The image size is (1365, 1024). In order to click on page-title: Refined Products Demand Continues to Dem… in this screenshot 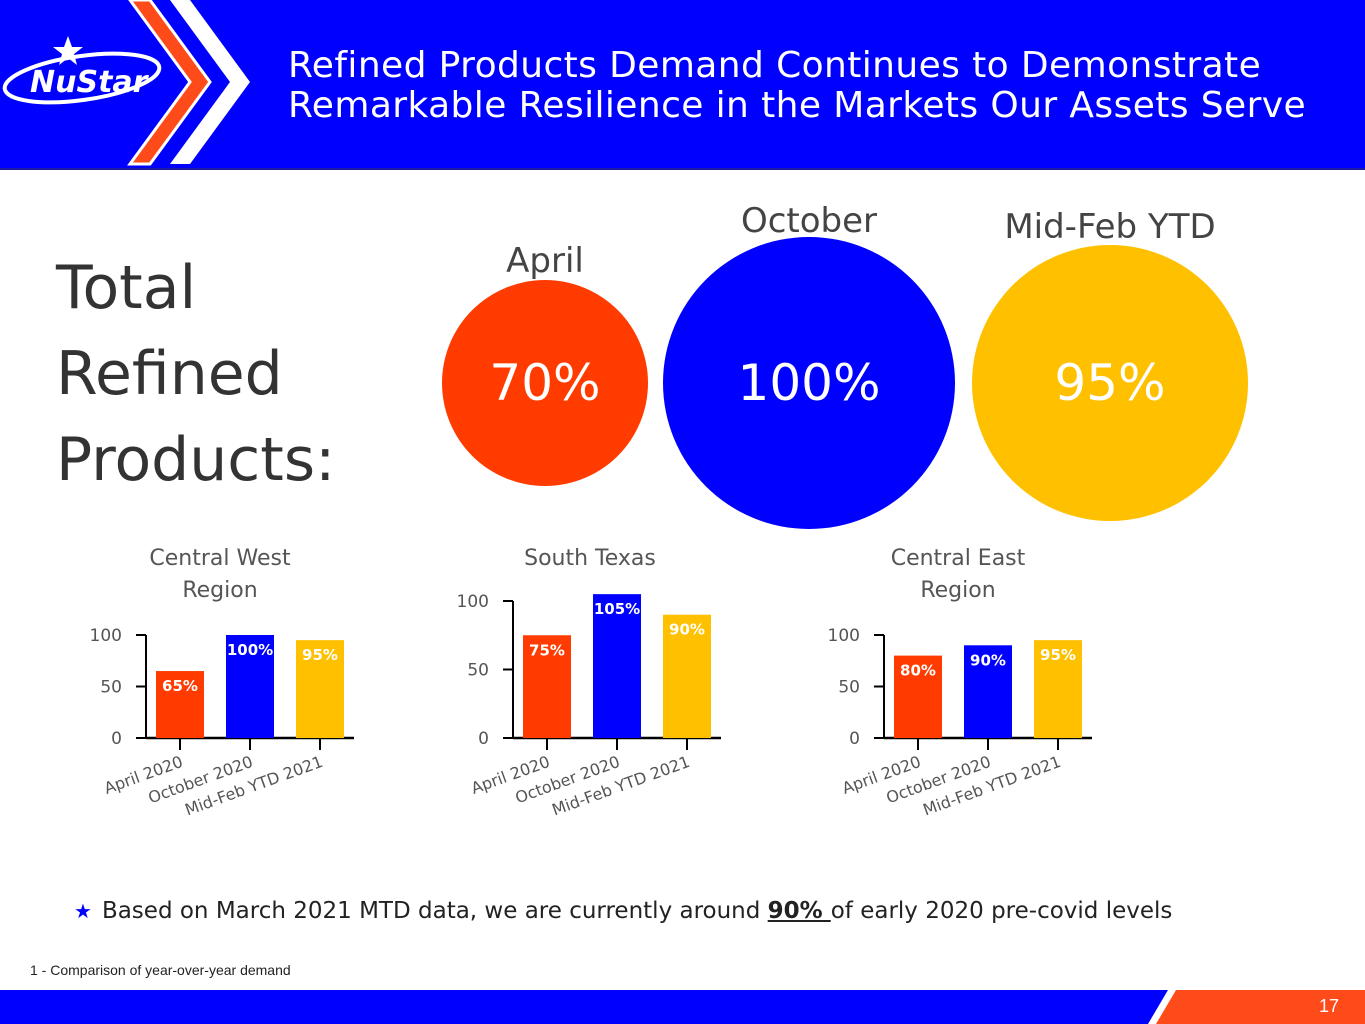, I will do `click(818, 86)`.